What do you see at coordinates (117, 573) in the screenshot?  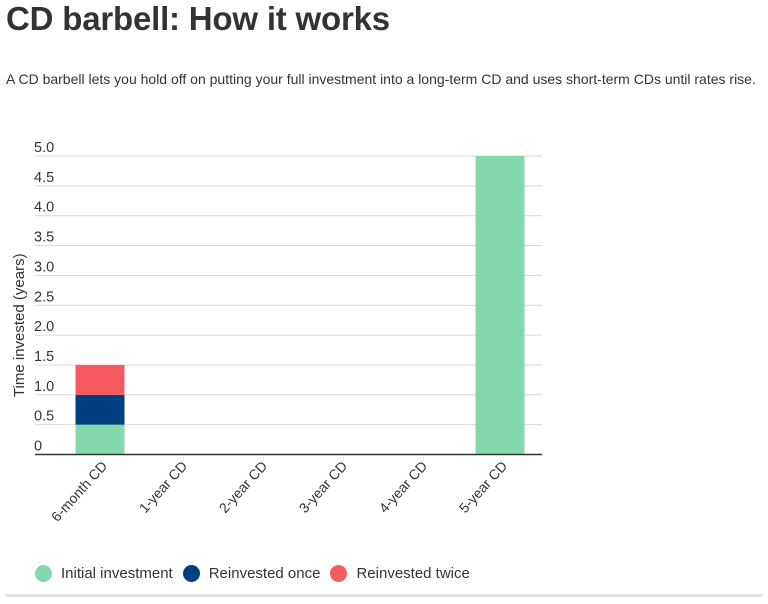 I see `legend-label: Initial investment` at bounding box center [117, 573].